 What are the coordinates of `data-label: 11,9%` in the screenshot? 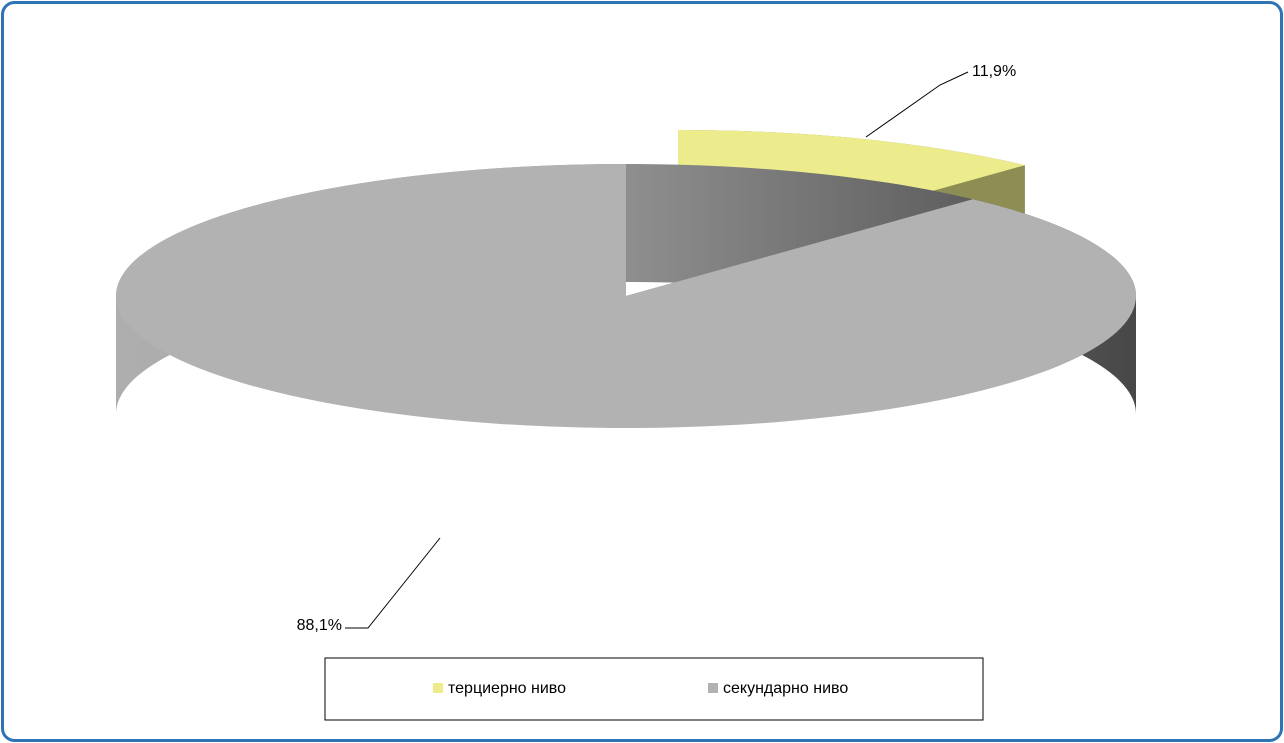 It's located at (994, 71).